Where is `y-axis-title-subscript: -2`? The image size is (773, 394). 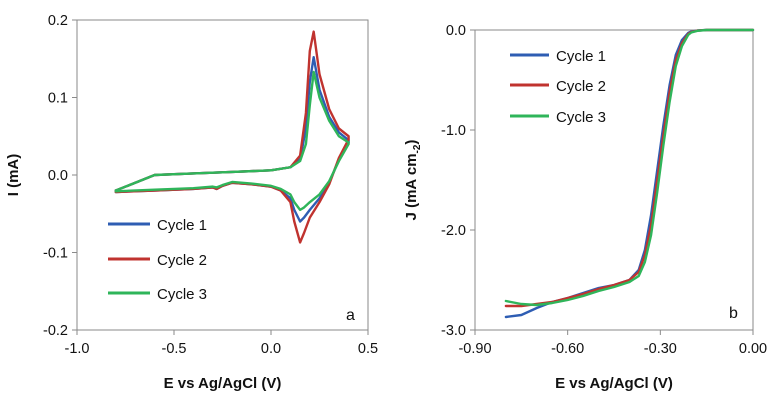
y-axis-title-subscript: -2 is located at coordinates (417, 148).